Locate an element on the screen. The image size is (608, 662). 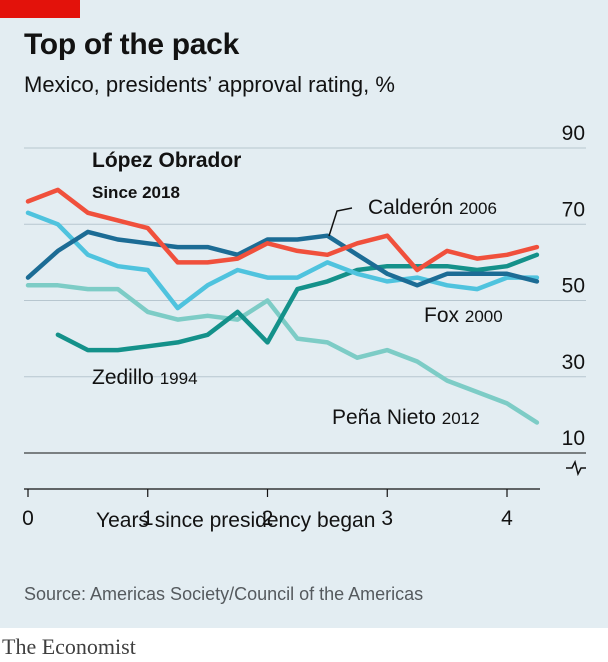
x-axis: 0 1 2 3 4 is located at coordinates (281, 509).